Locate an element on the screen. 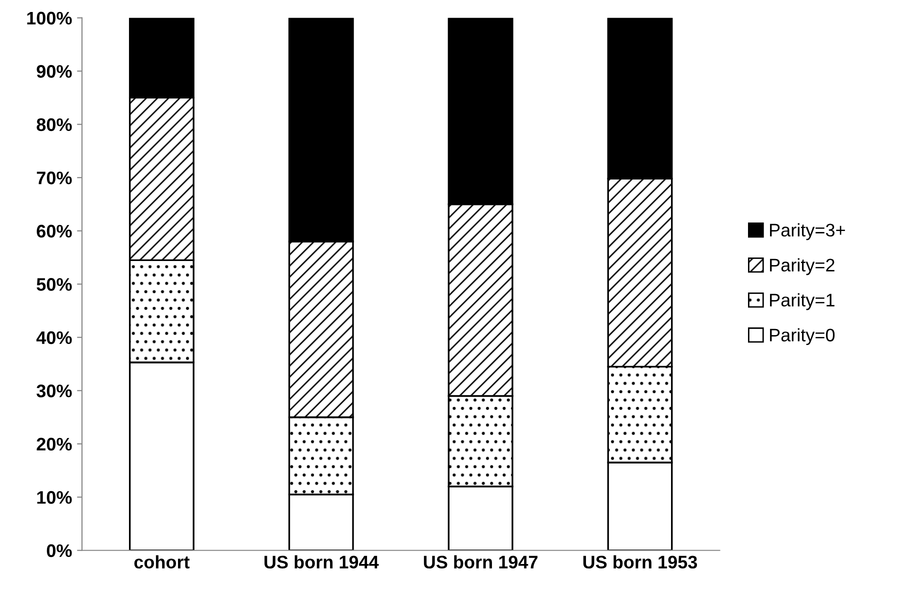 Image resolution: width=911 pixels, height=595 pixels. y-tick-label: 0% is located at coordinates (59, 551).